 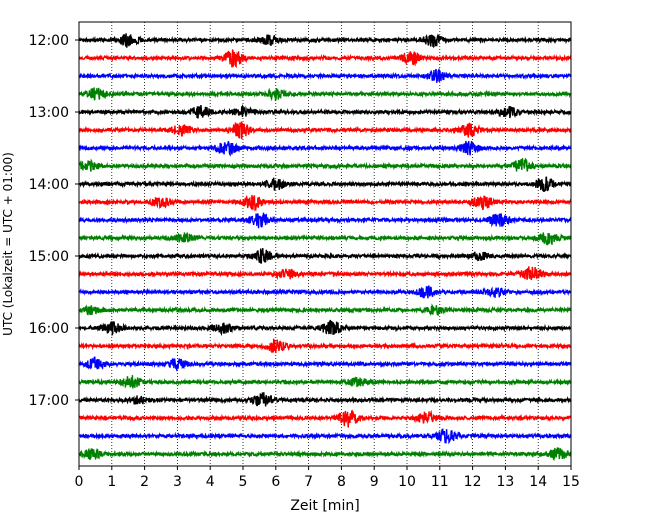 What do you see at coordinates (49, 113) in the screenshot?
I see `y-tick-label-1300: 13:00` at bounding box center [49, 113].